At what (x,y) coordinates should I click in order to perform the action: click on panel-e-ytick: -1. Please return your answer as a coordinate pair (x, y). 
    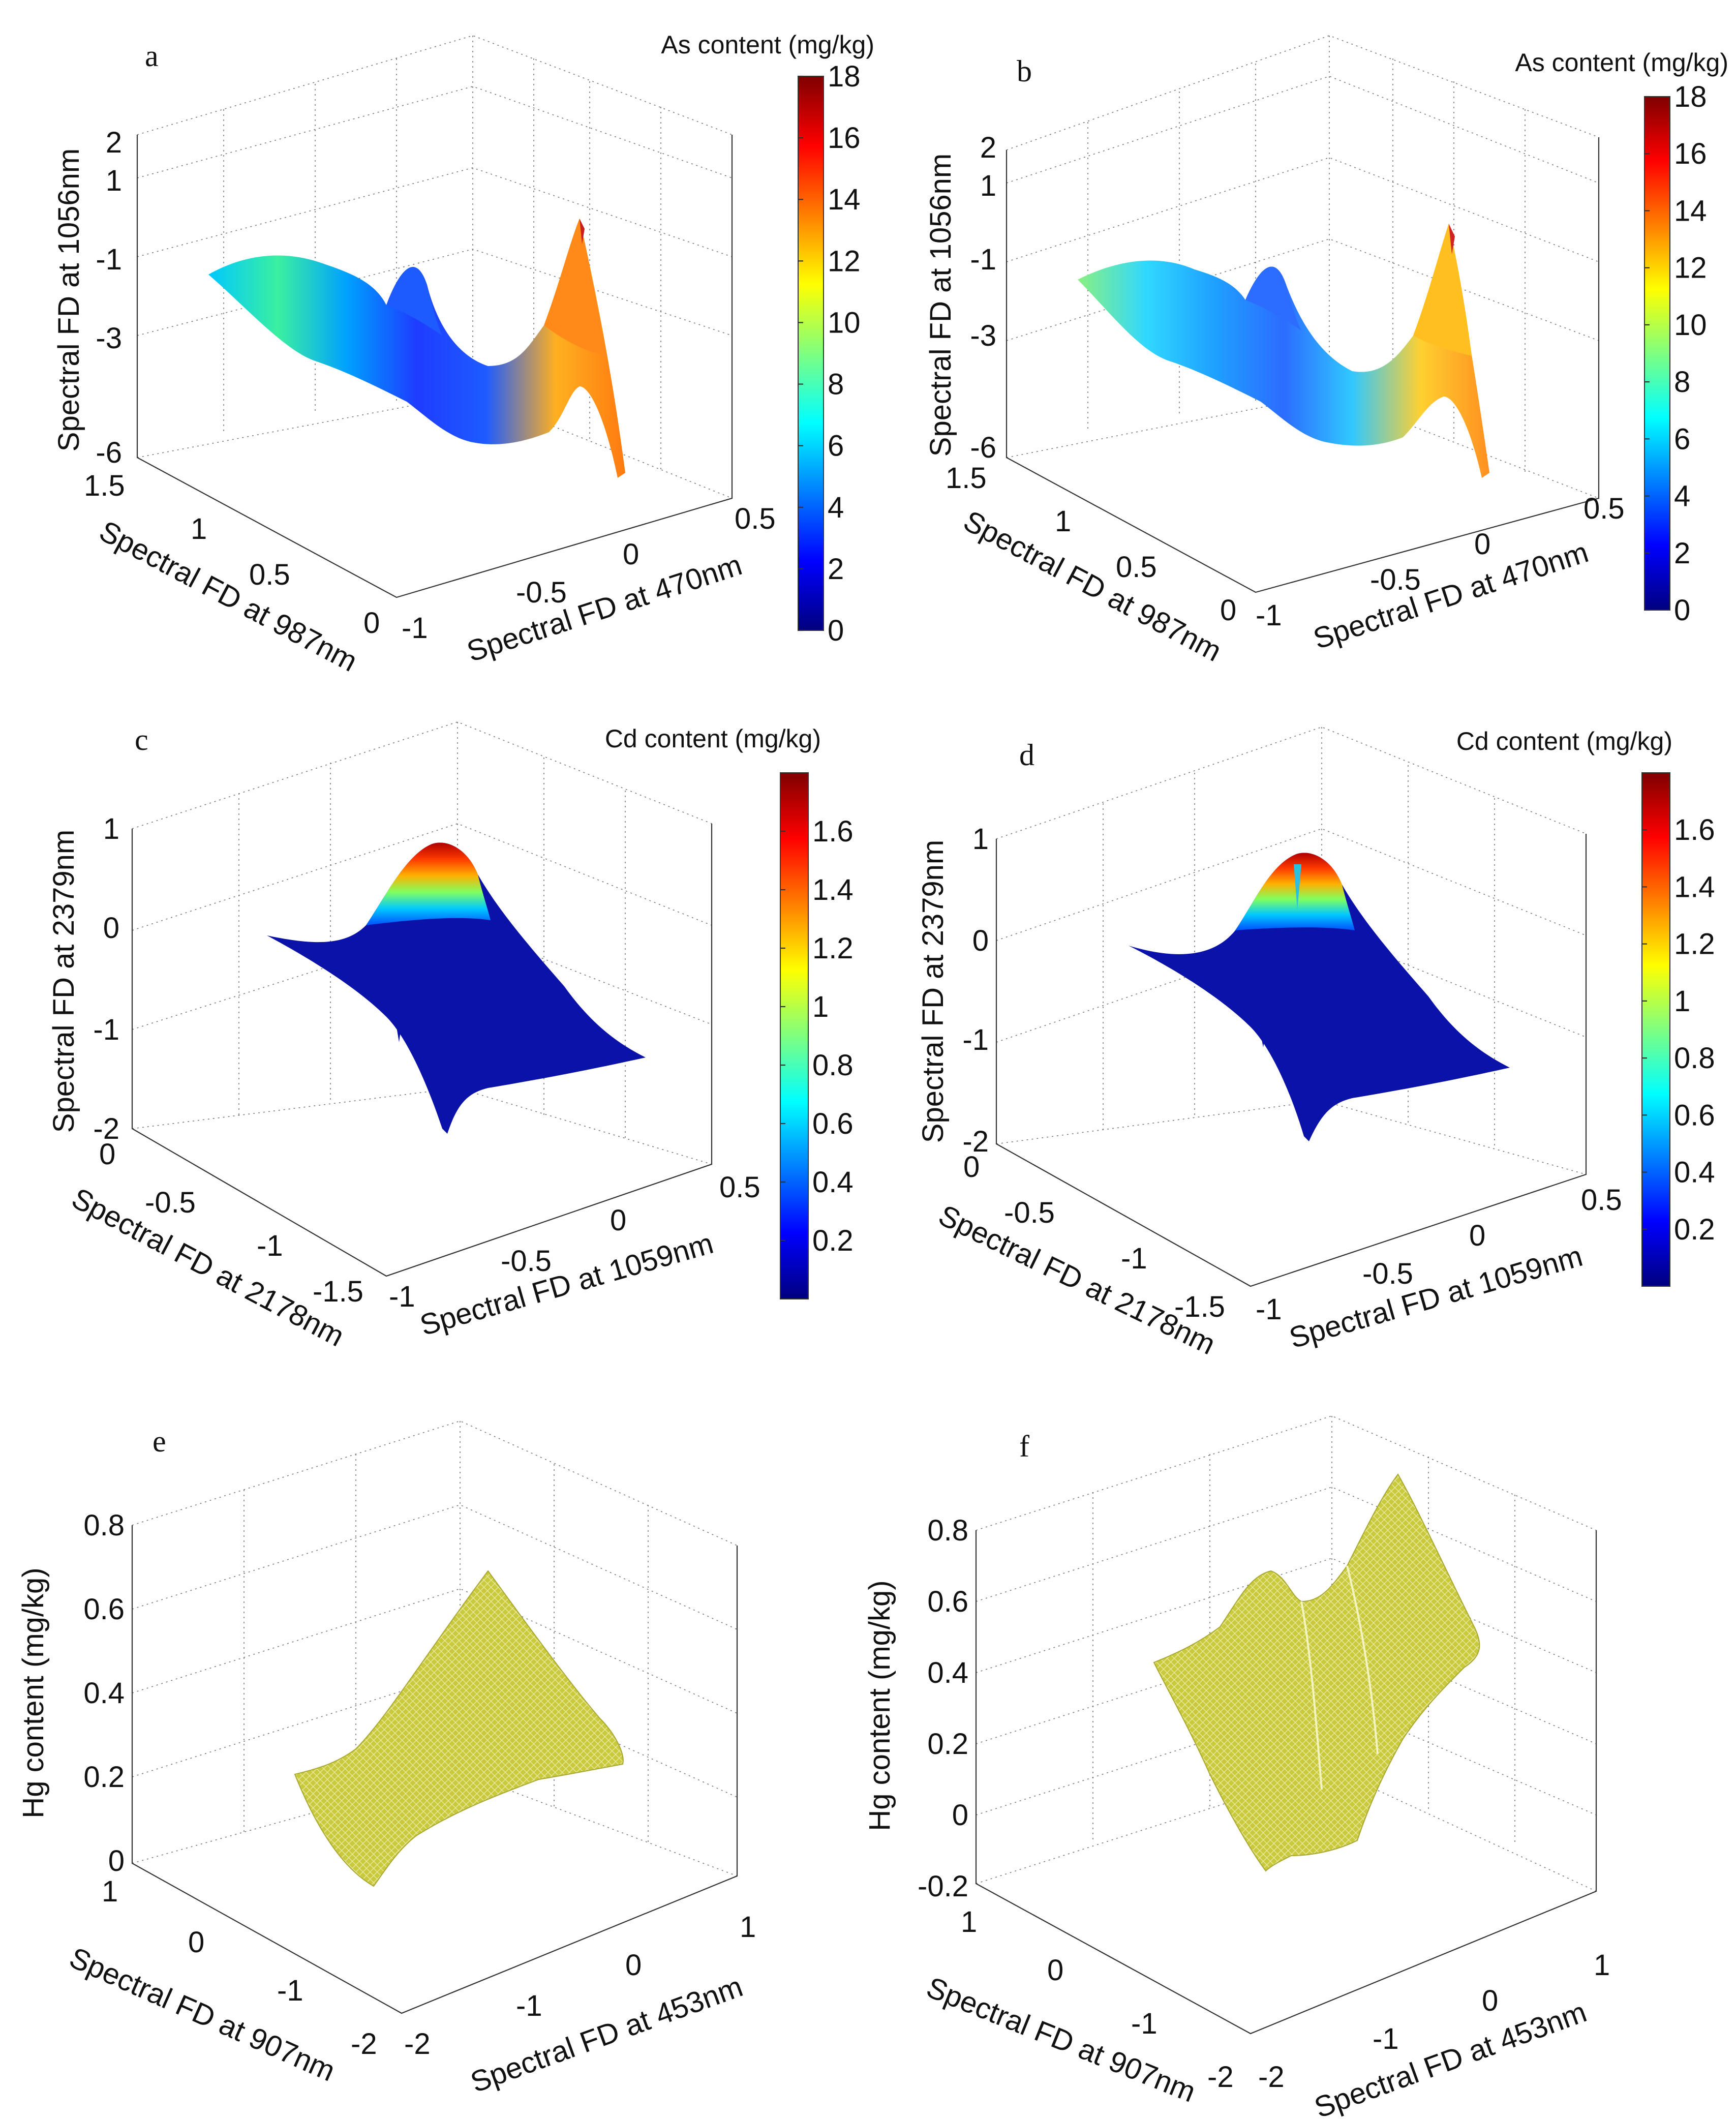
    Looking at the image, I should click on (529, 2006).